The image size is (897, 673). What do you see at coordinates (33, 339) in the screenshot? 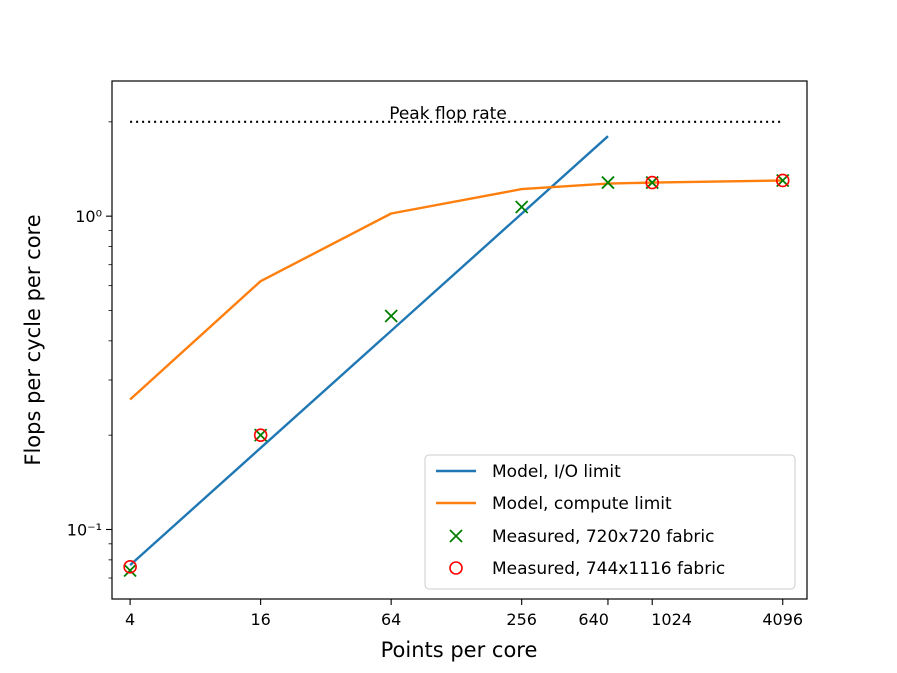
I see `y-axis-label: Flops per cycle per core` at bounding box center [33, 339].